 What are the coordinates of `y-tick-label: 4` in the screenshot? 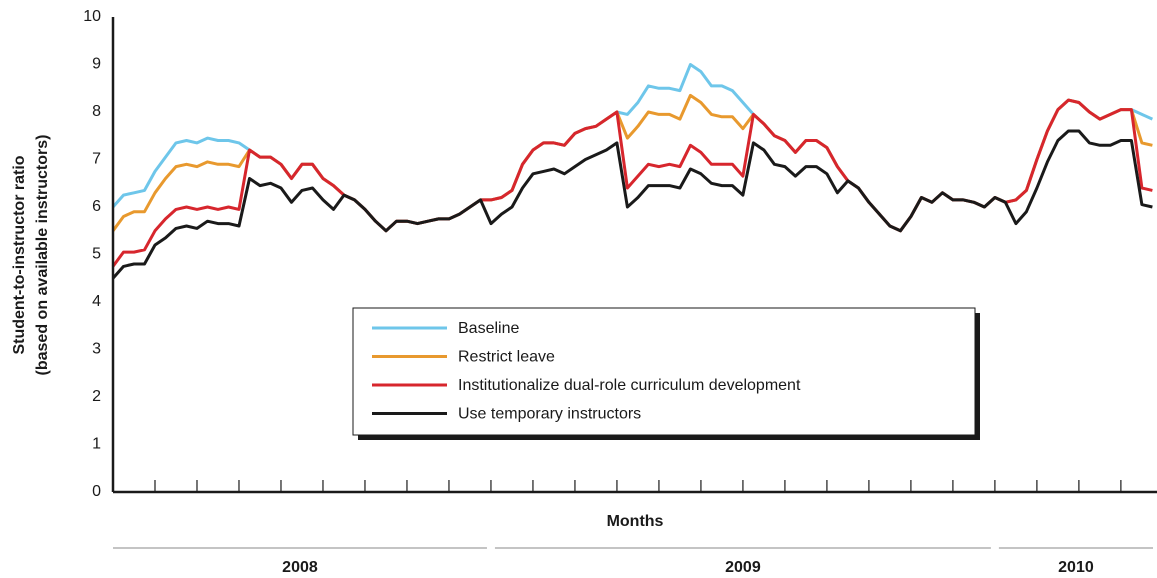 It's located at (96, 301).